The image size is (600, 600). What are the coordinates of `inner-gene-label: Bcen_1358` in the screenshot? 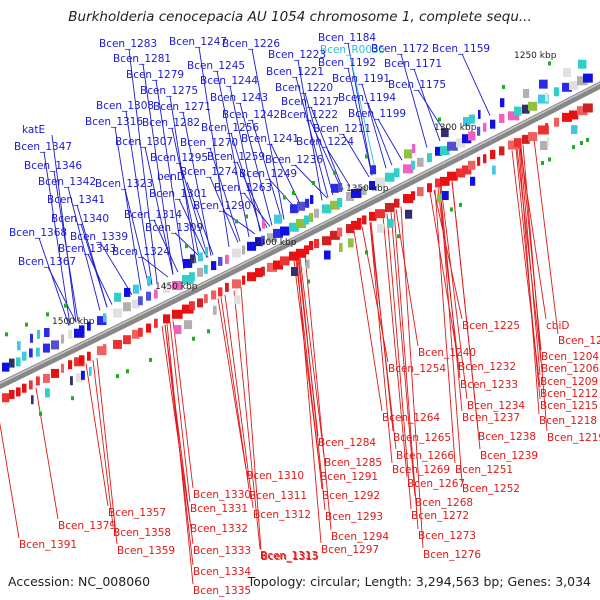 It's located at (142, 533).